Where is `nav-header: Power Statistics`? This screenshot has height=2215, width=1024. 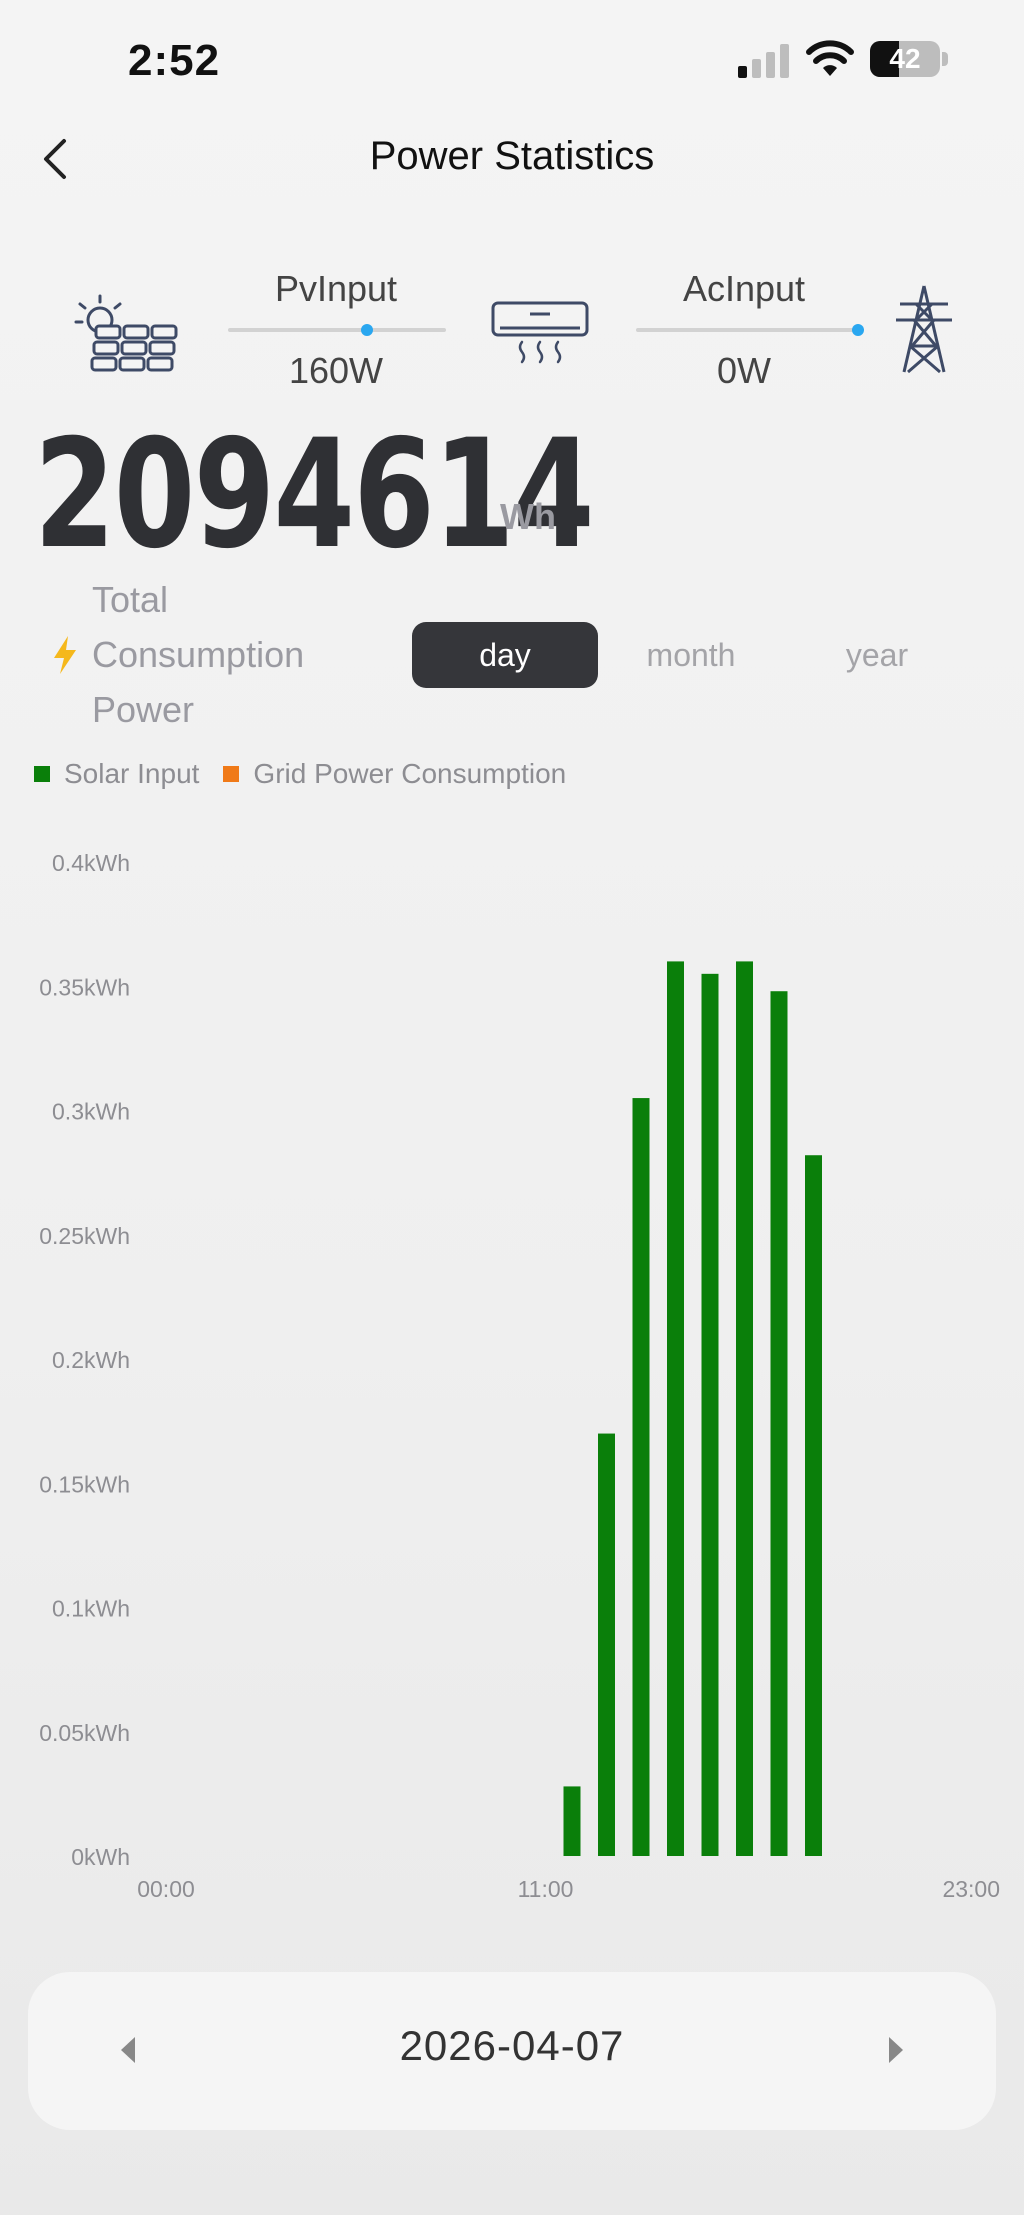
nav-header: Power Statistics is located at coordinates (512, 160).